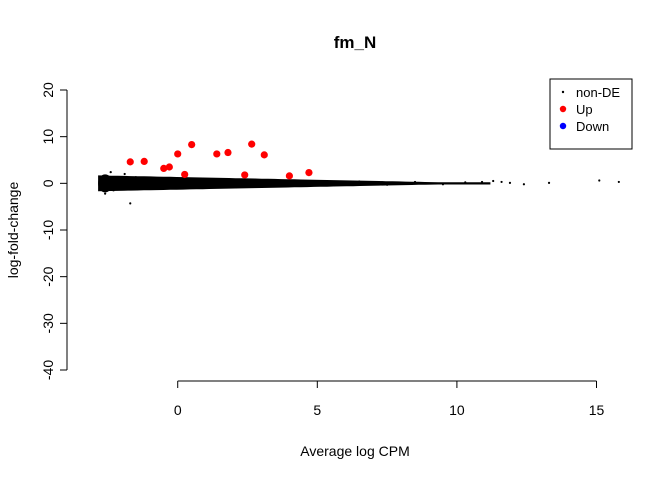  What do you see at coordinates (355, 42) in the screenshot?
I see `chart-title: fm_N` at bounding box center [355, 42].